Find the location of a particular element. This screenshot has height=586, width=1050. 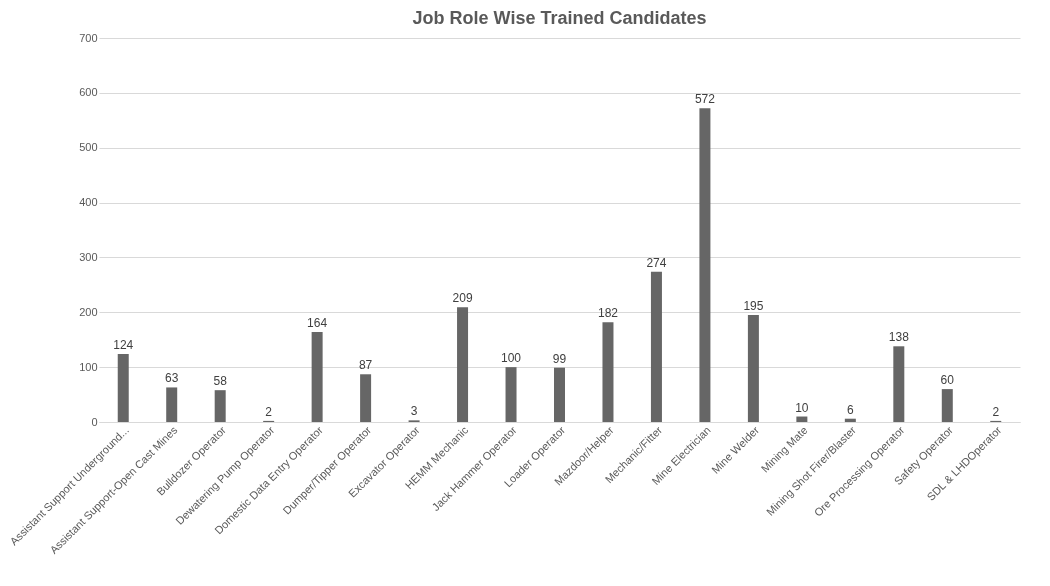

y-tick-label: 100 is located at coordinates (88, 366).